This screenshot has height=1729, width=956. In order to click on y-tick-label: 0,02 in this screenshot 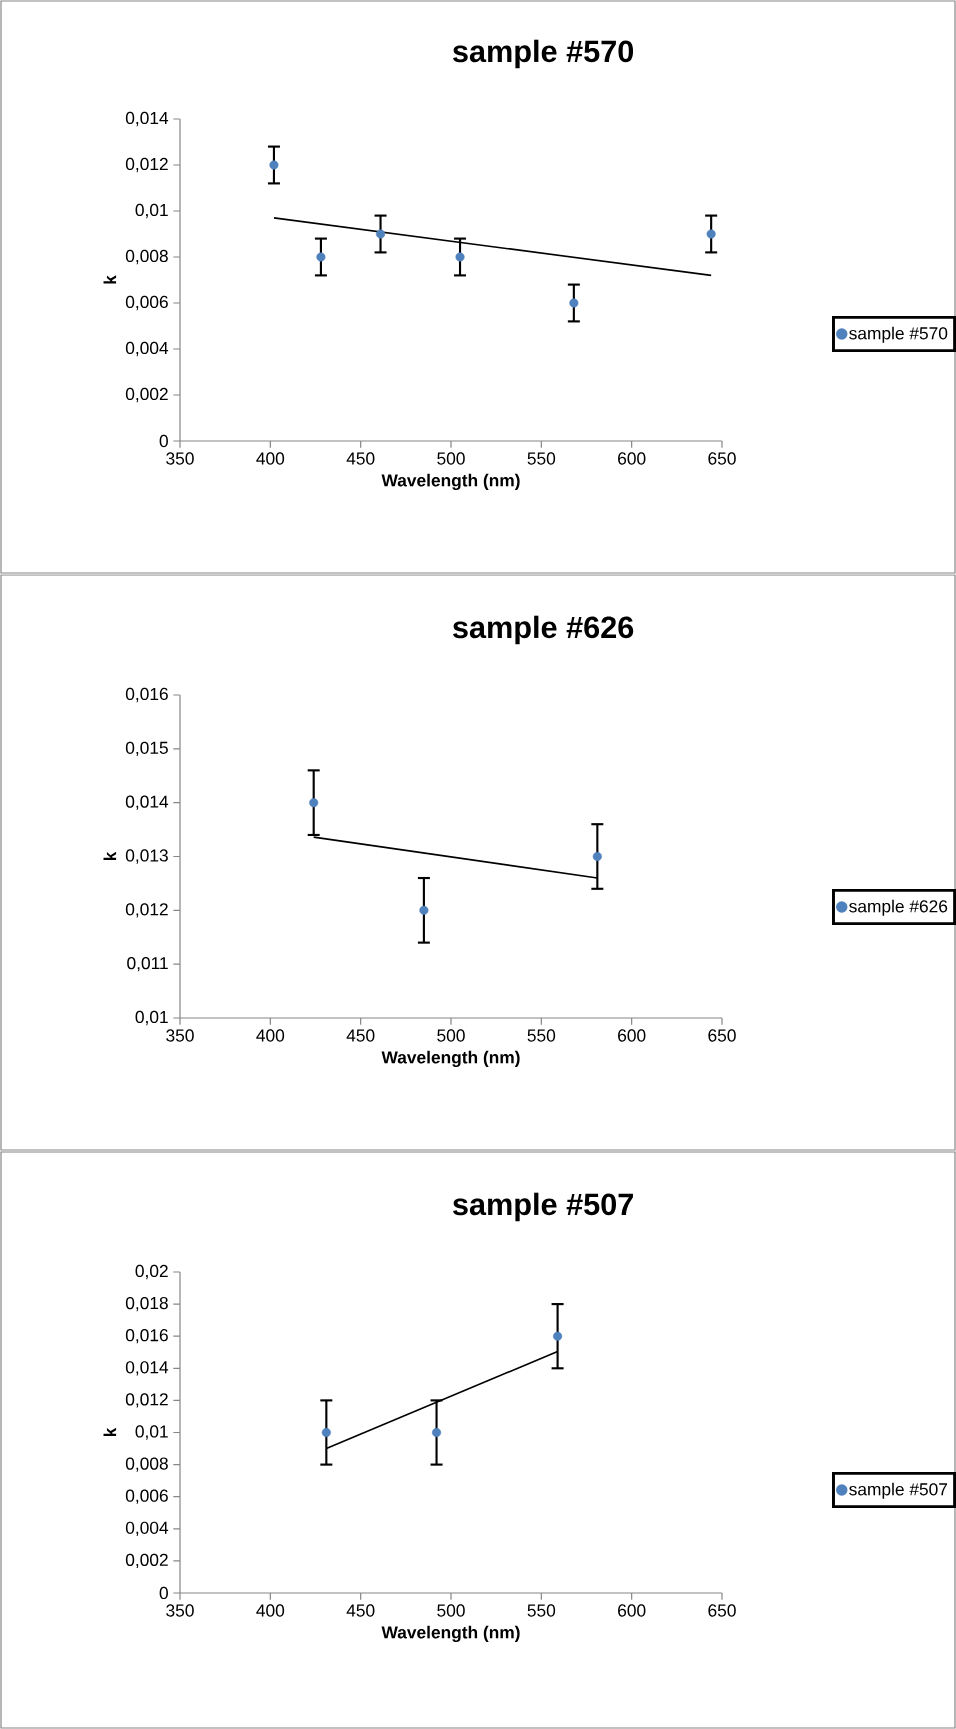, I will do `click(151, 1272)`.